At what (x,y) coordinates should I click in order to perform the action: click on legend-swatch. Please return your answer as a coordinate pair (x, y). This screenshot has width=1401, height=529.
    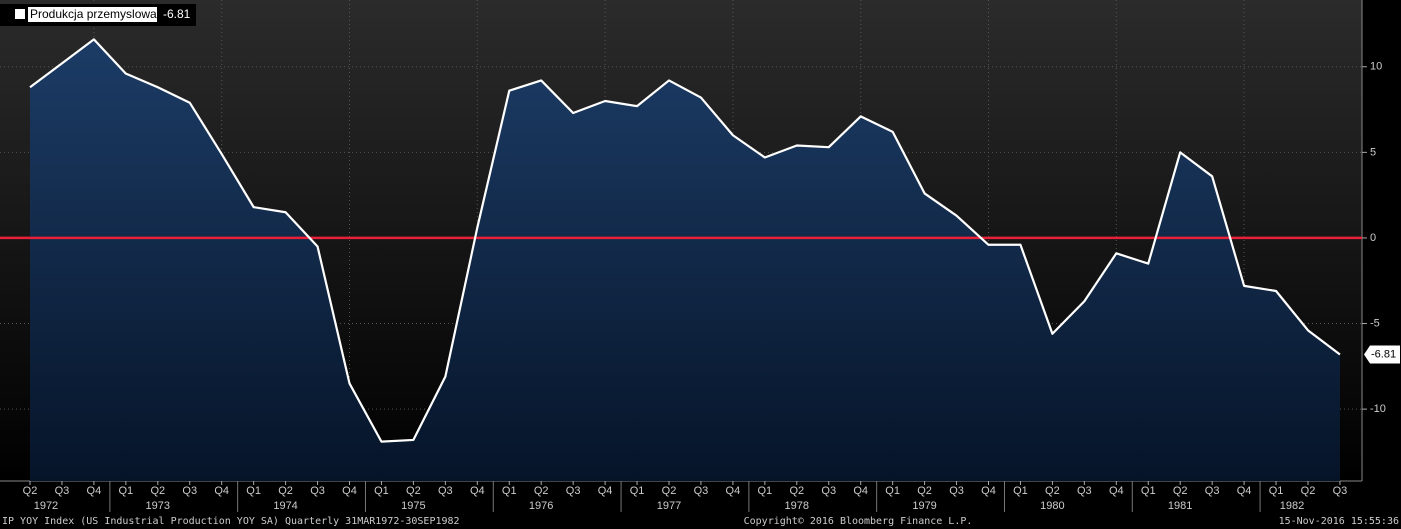
    Looking at the image, I should click on (20, 14).